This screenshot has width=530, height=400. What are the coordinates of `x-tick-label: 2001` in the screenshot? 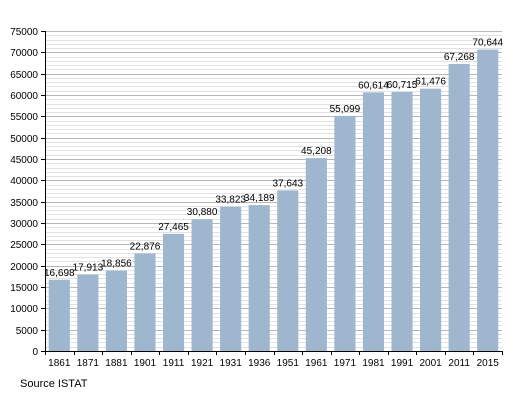 It's located at (430, 363).